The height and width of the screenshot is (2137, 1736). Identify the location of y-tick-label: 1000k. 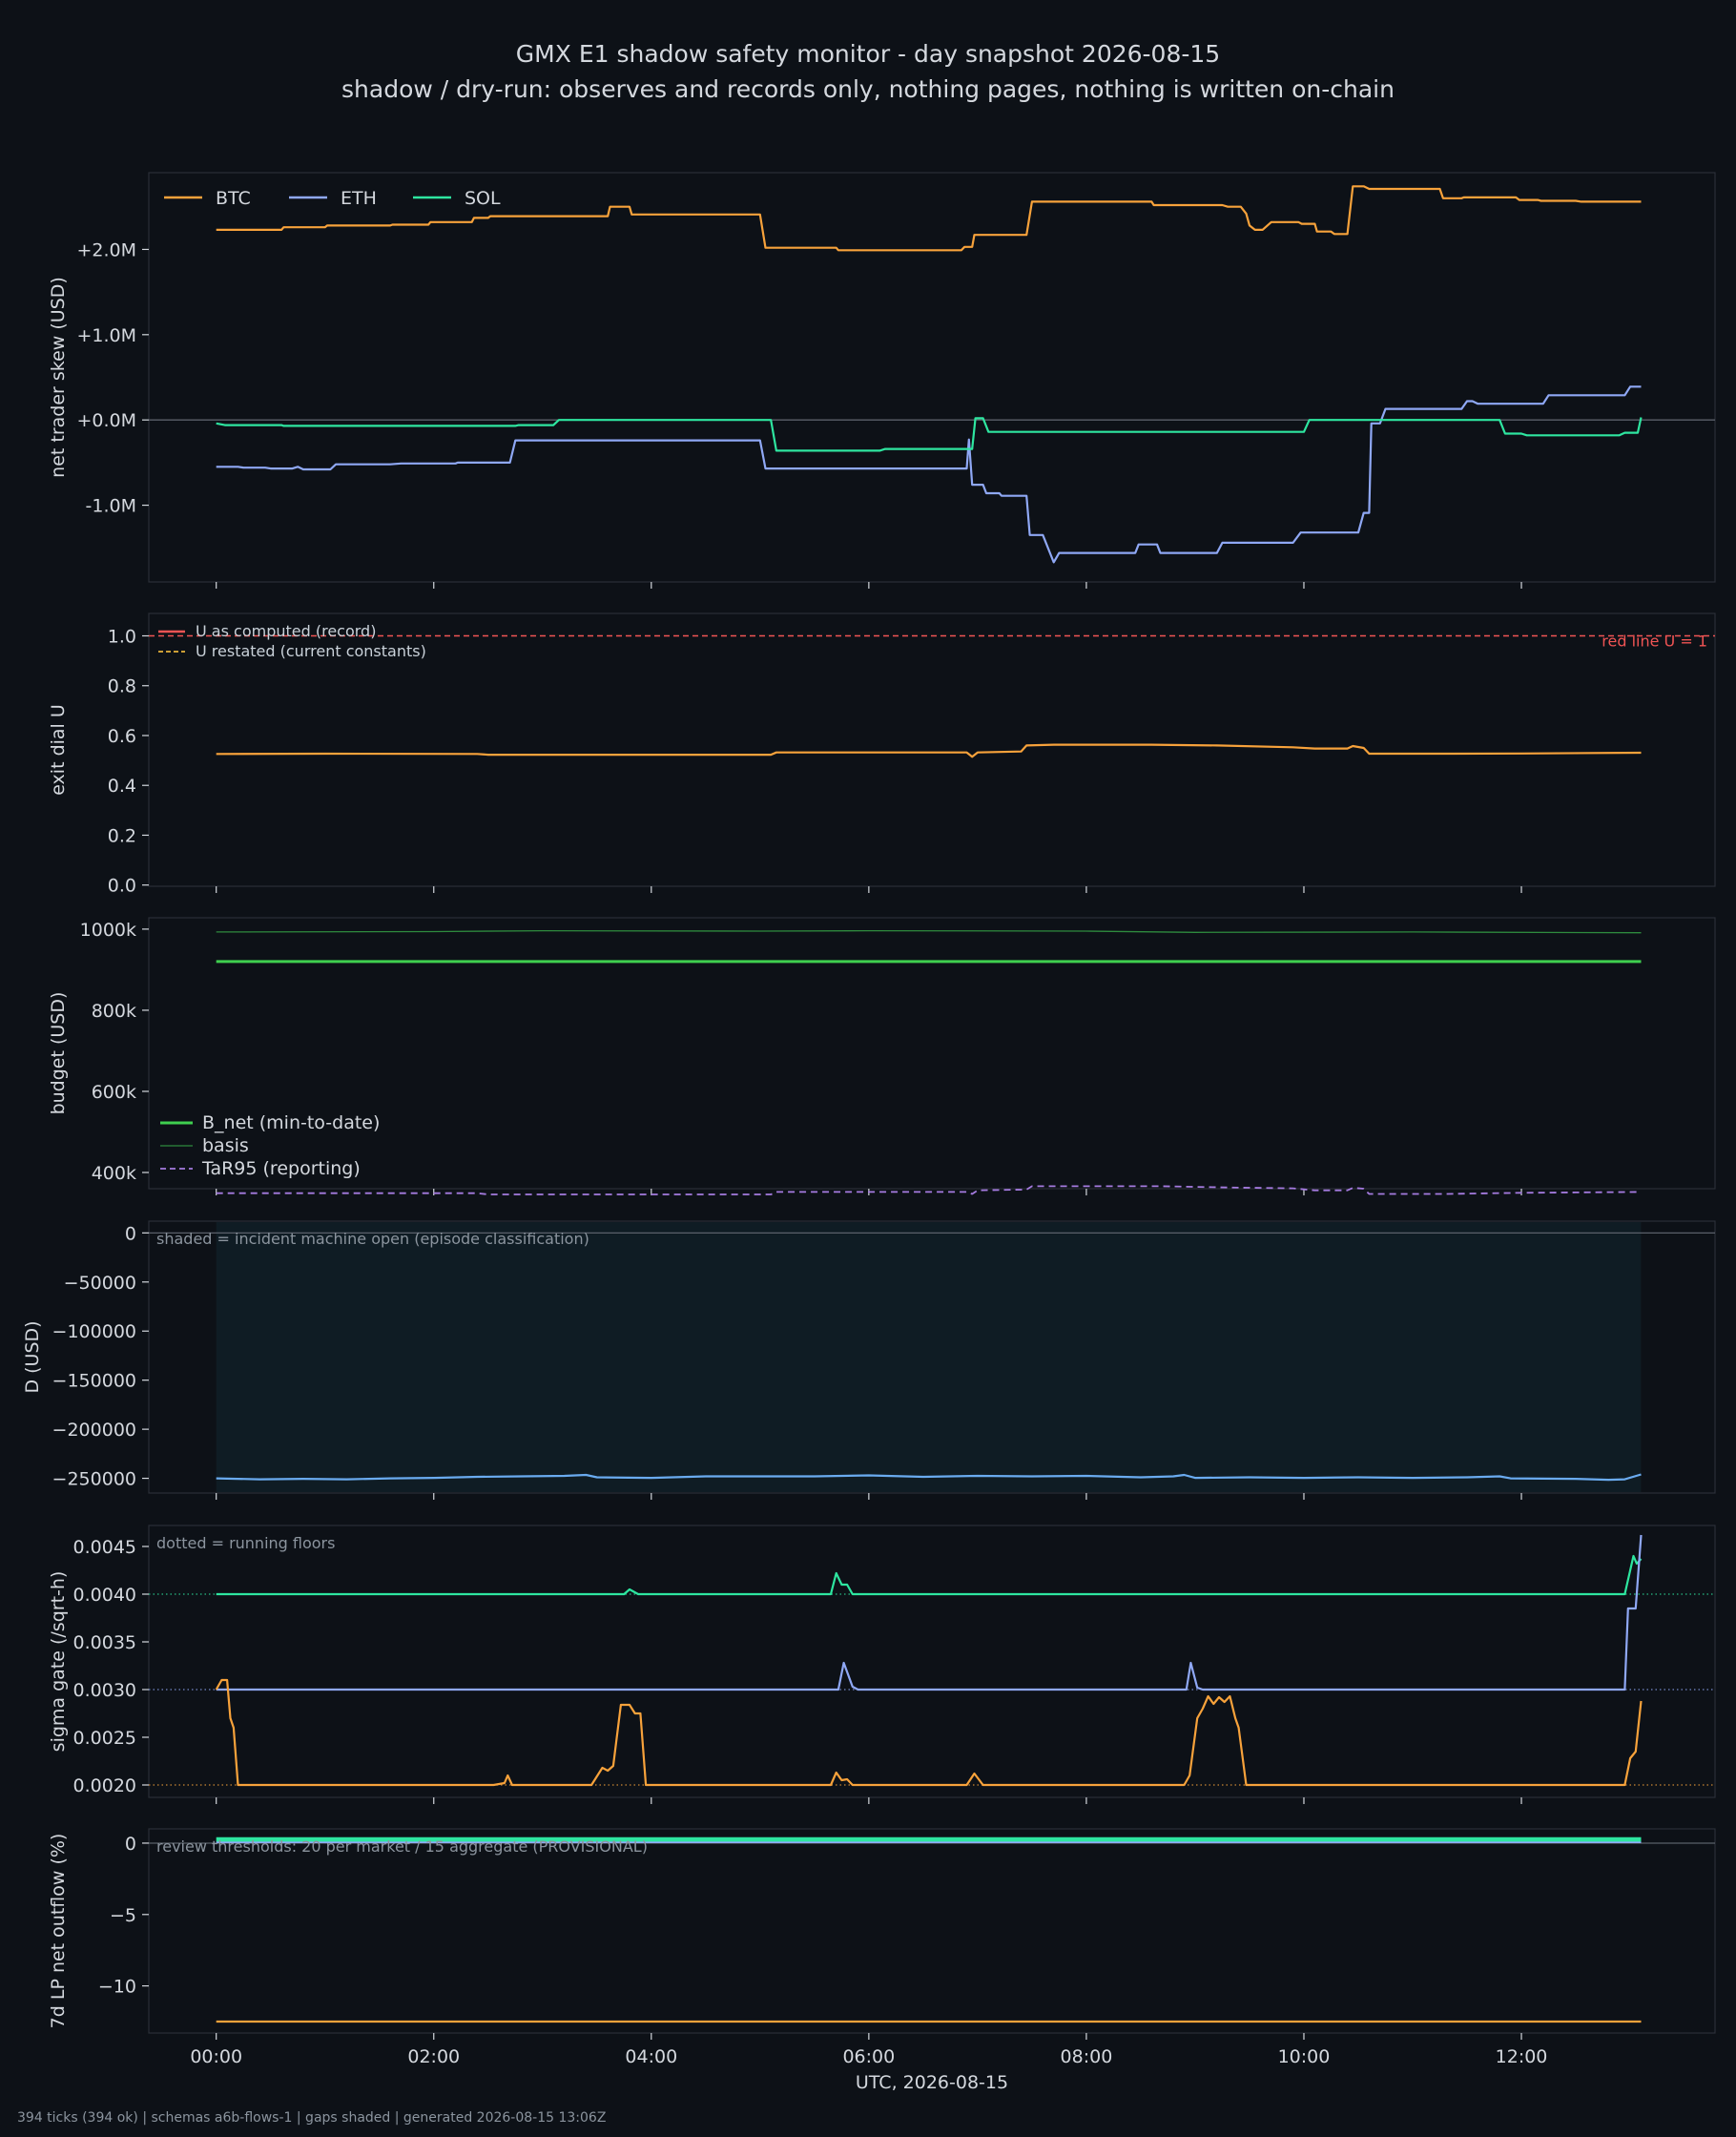
(108, 930).